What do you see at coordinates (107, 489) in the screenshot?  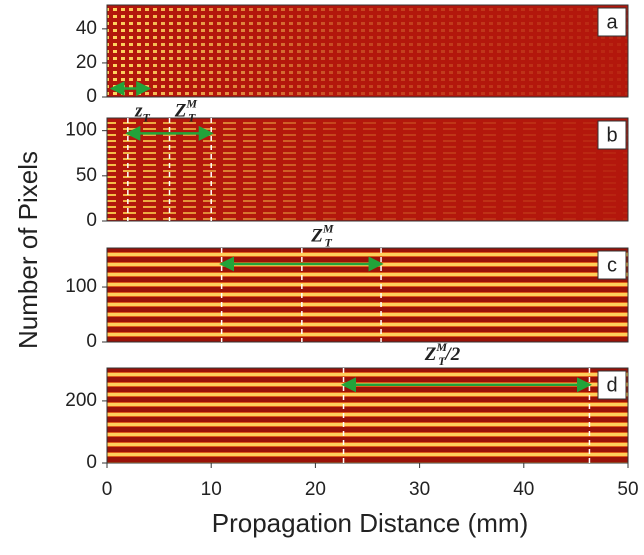 I see `x-tick-label: 0` at bounding box center [107, 489].